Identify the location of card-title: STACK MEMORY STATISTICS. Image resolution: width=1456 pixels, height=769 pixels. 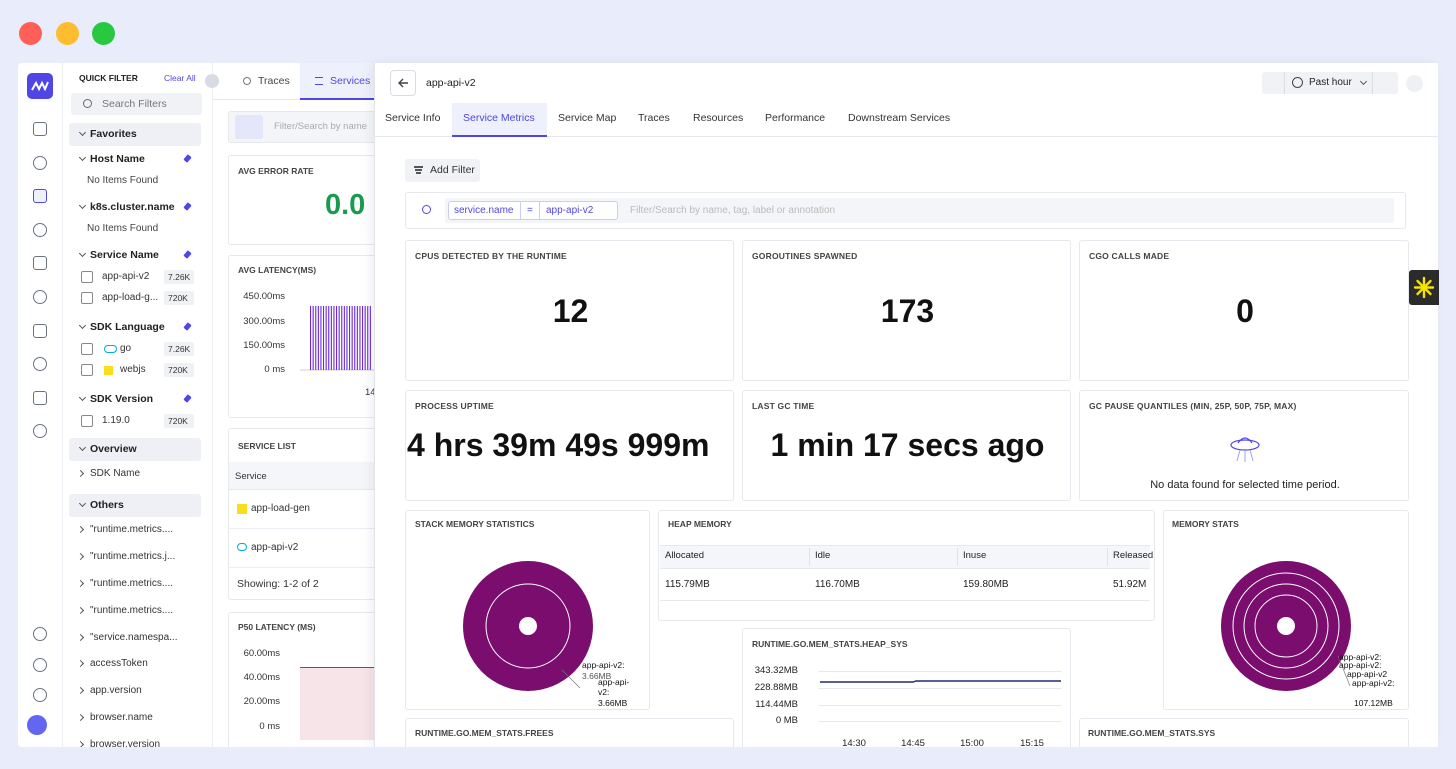
(475, 524).